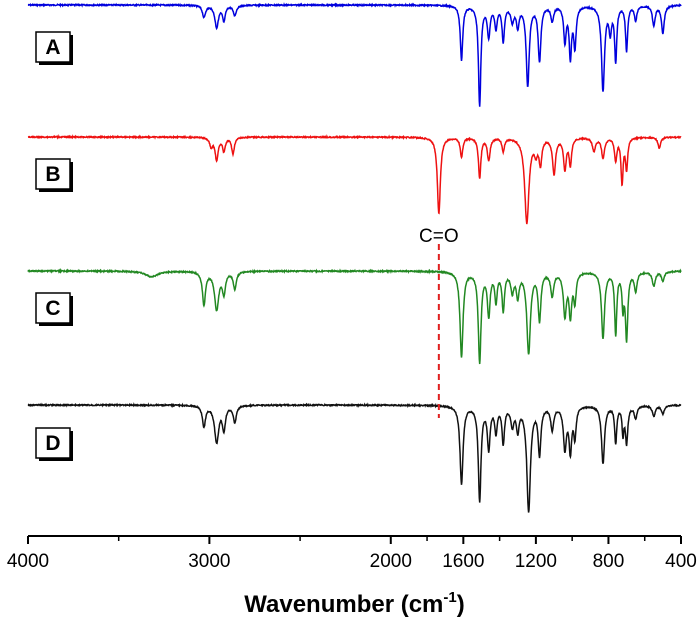 The image size is (700, 627). What do you see at coordinates (209, 561) in the screenshot?
I see `x-tick-label: 3000` at bounding box center [209, 561].